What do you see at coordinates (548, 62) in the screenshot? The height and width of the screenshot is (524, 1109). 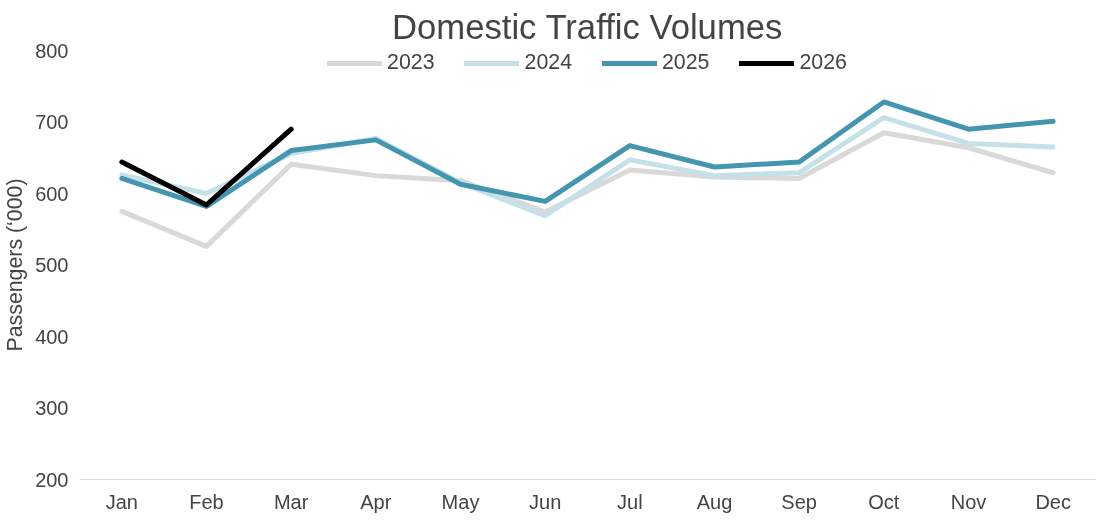 I see `legend-label: 2024` at bounding box center [548, 62].